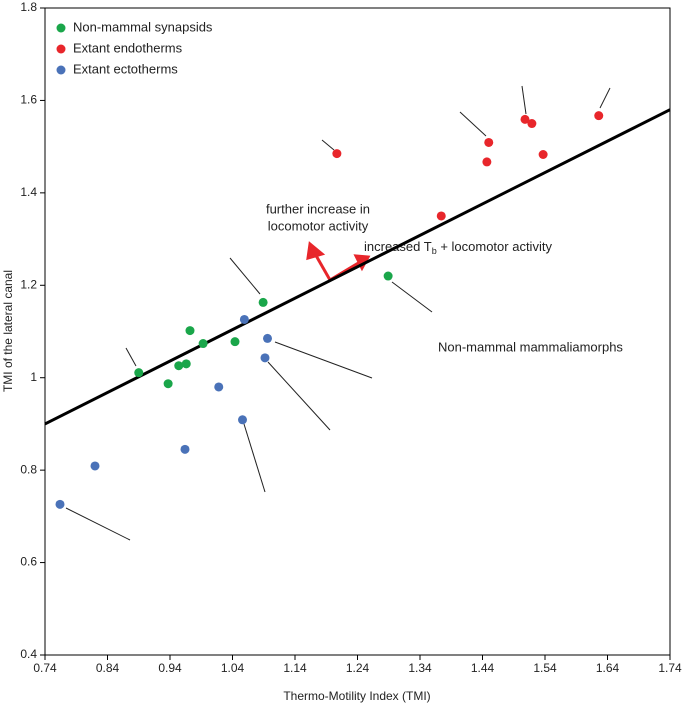 The image size is (685, 709). What do you see at coordinates (318, 225) in the screenshot?
I see `annotation: locomotor activity` at bounding box center [318, 225].